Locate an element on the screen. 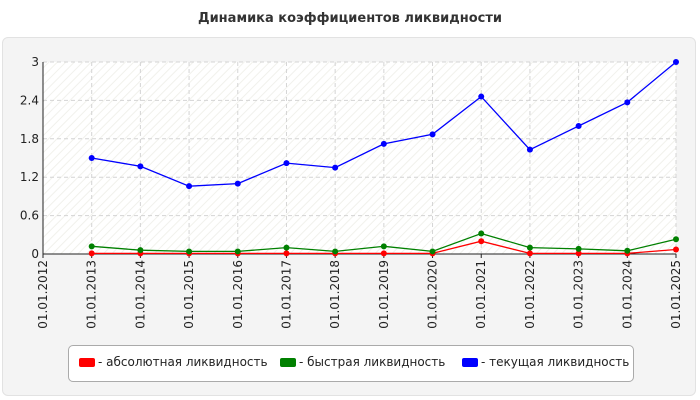 This screenshot has width=700, height=400. chart-title: Динамика коэффициентов ликвидности is located at coordinates (350, 18).